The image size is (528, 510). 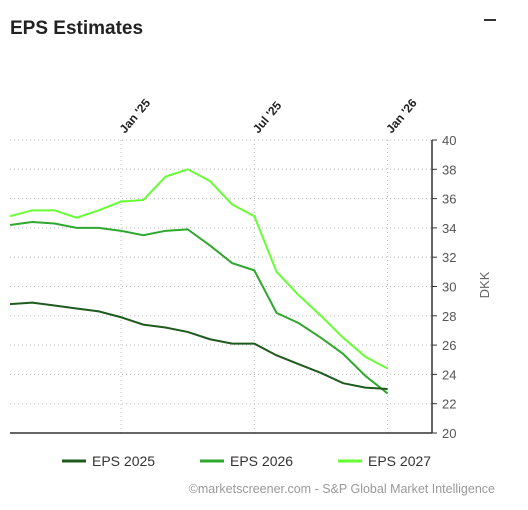 What do you see at coordinates (261, 461) in the screenshot?
I see `legend-label: EPS 2026` at bounding box center [261, 461].